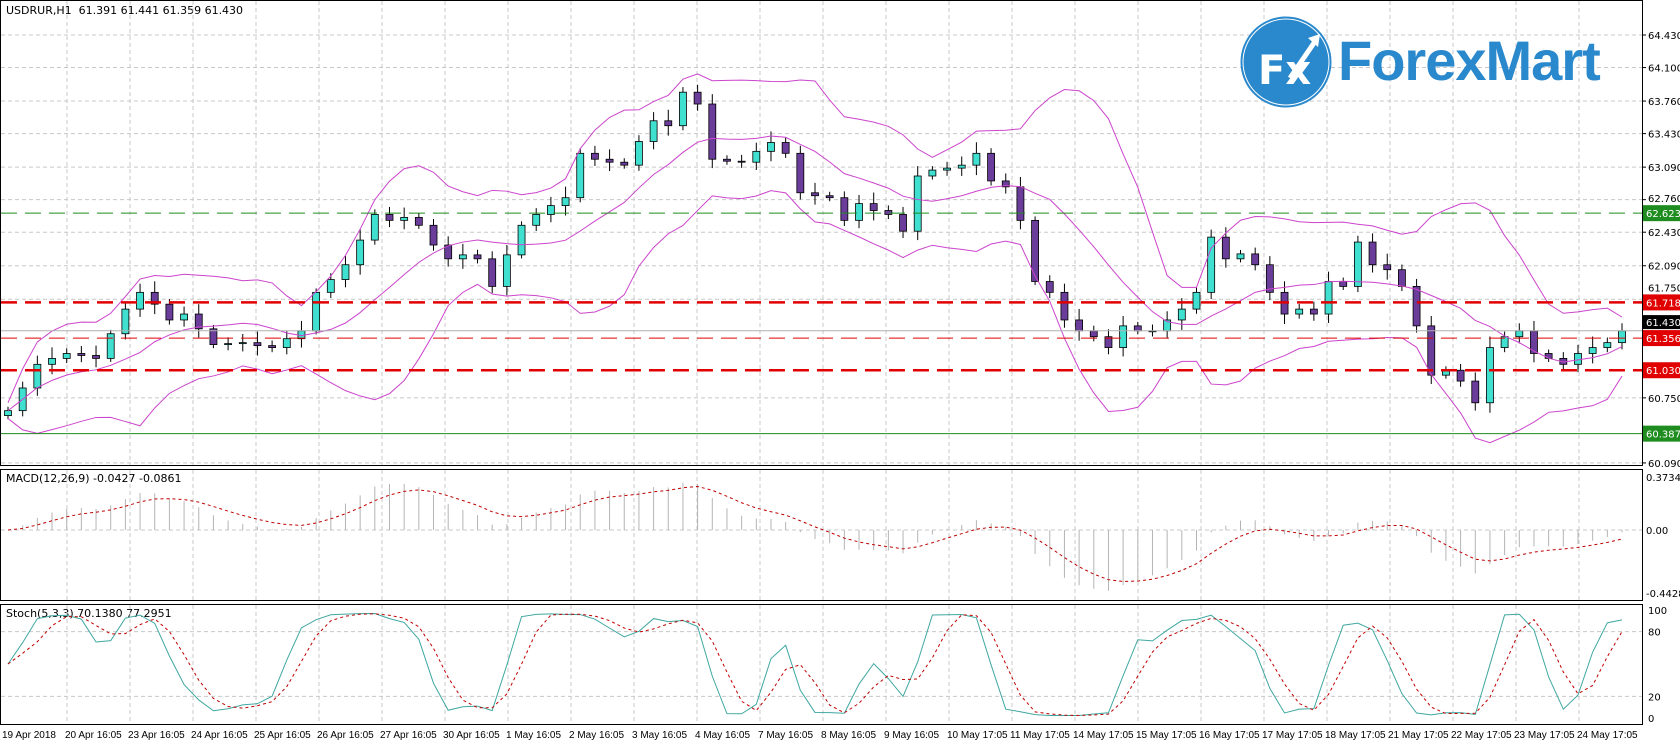  Describe the element at coordinates (1663, 594) in the screenshot. I see `macd-axis-label: -0.4428` at that location.